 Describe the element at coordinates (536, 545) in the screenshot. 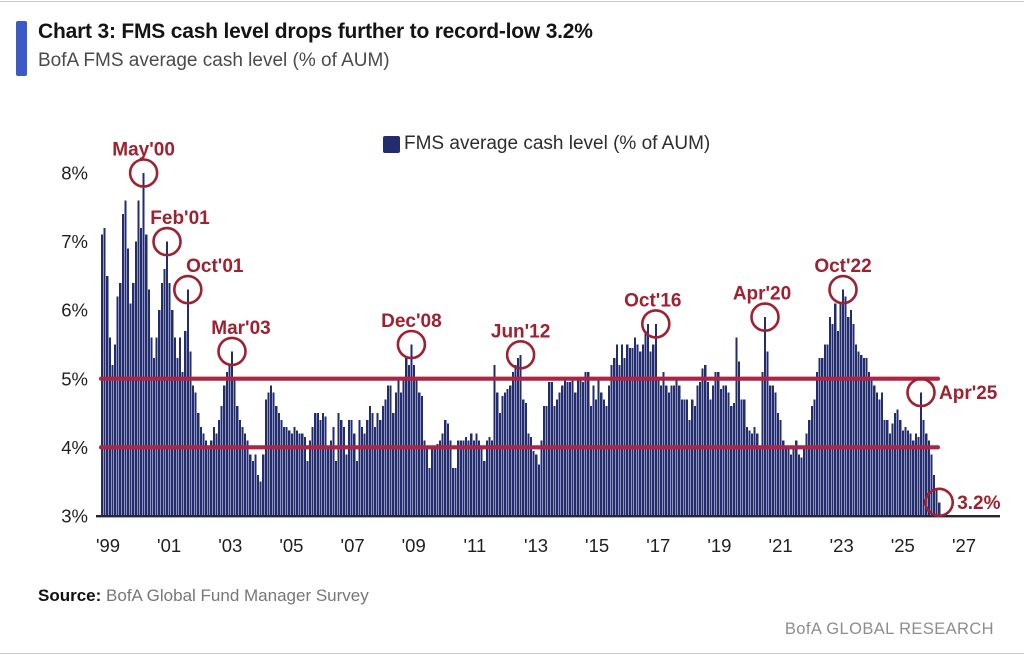

I see `x-tick-label: '13` at that location.